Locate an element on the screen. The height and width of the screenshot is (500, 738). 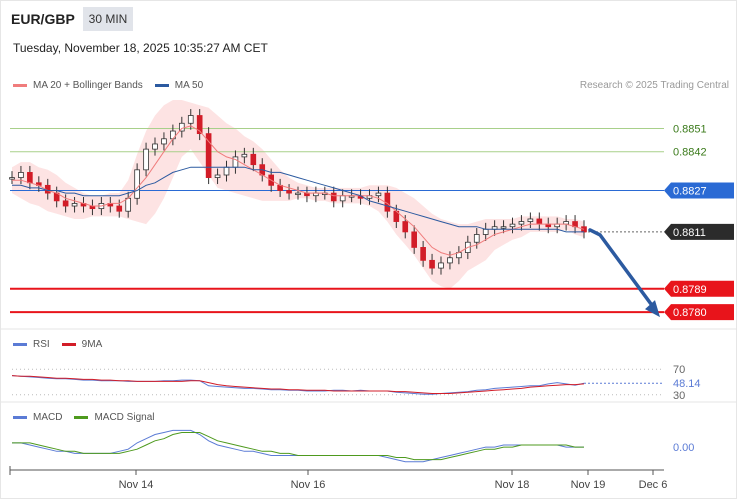
x-tick-label-Nov 14: Nov 14 is located at coordinates (136, 485).